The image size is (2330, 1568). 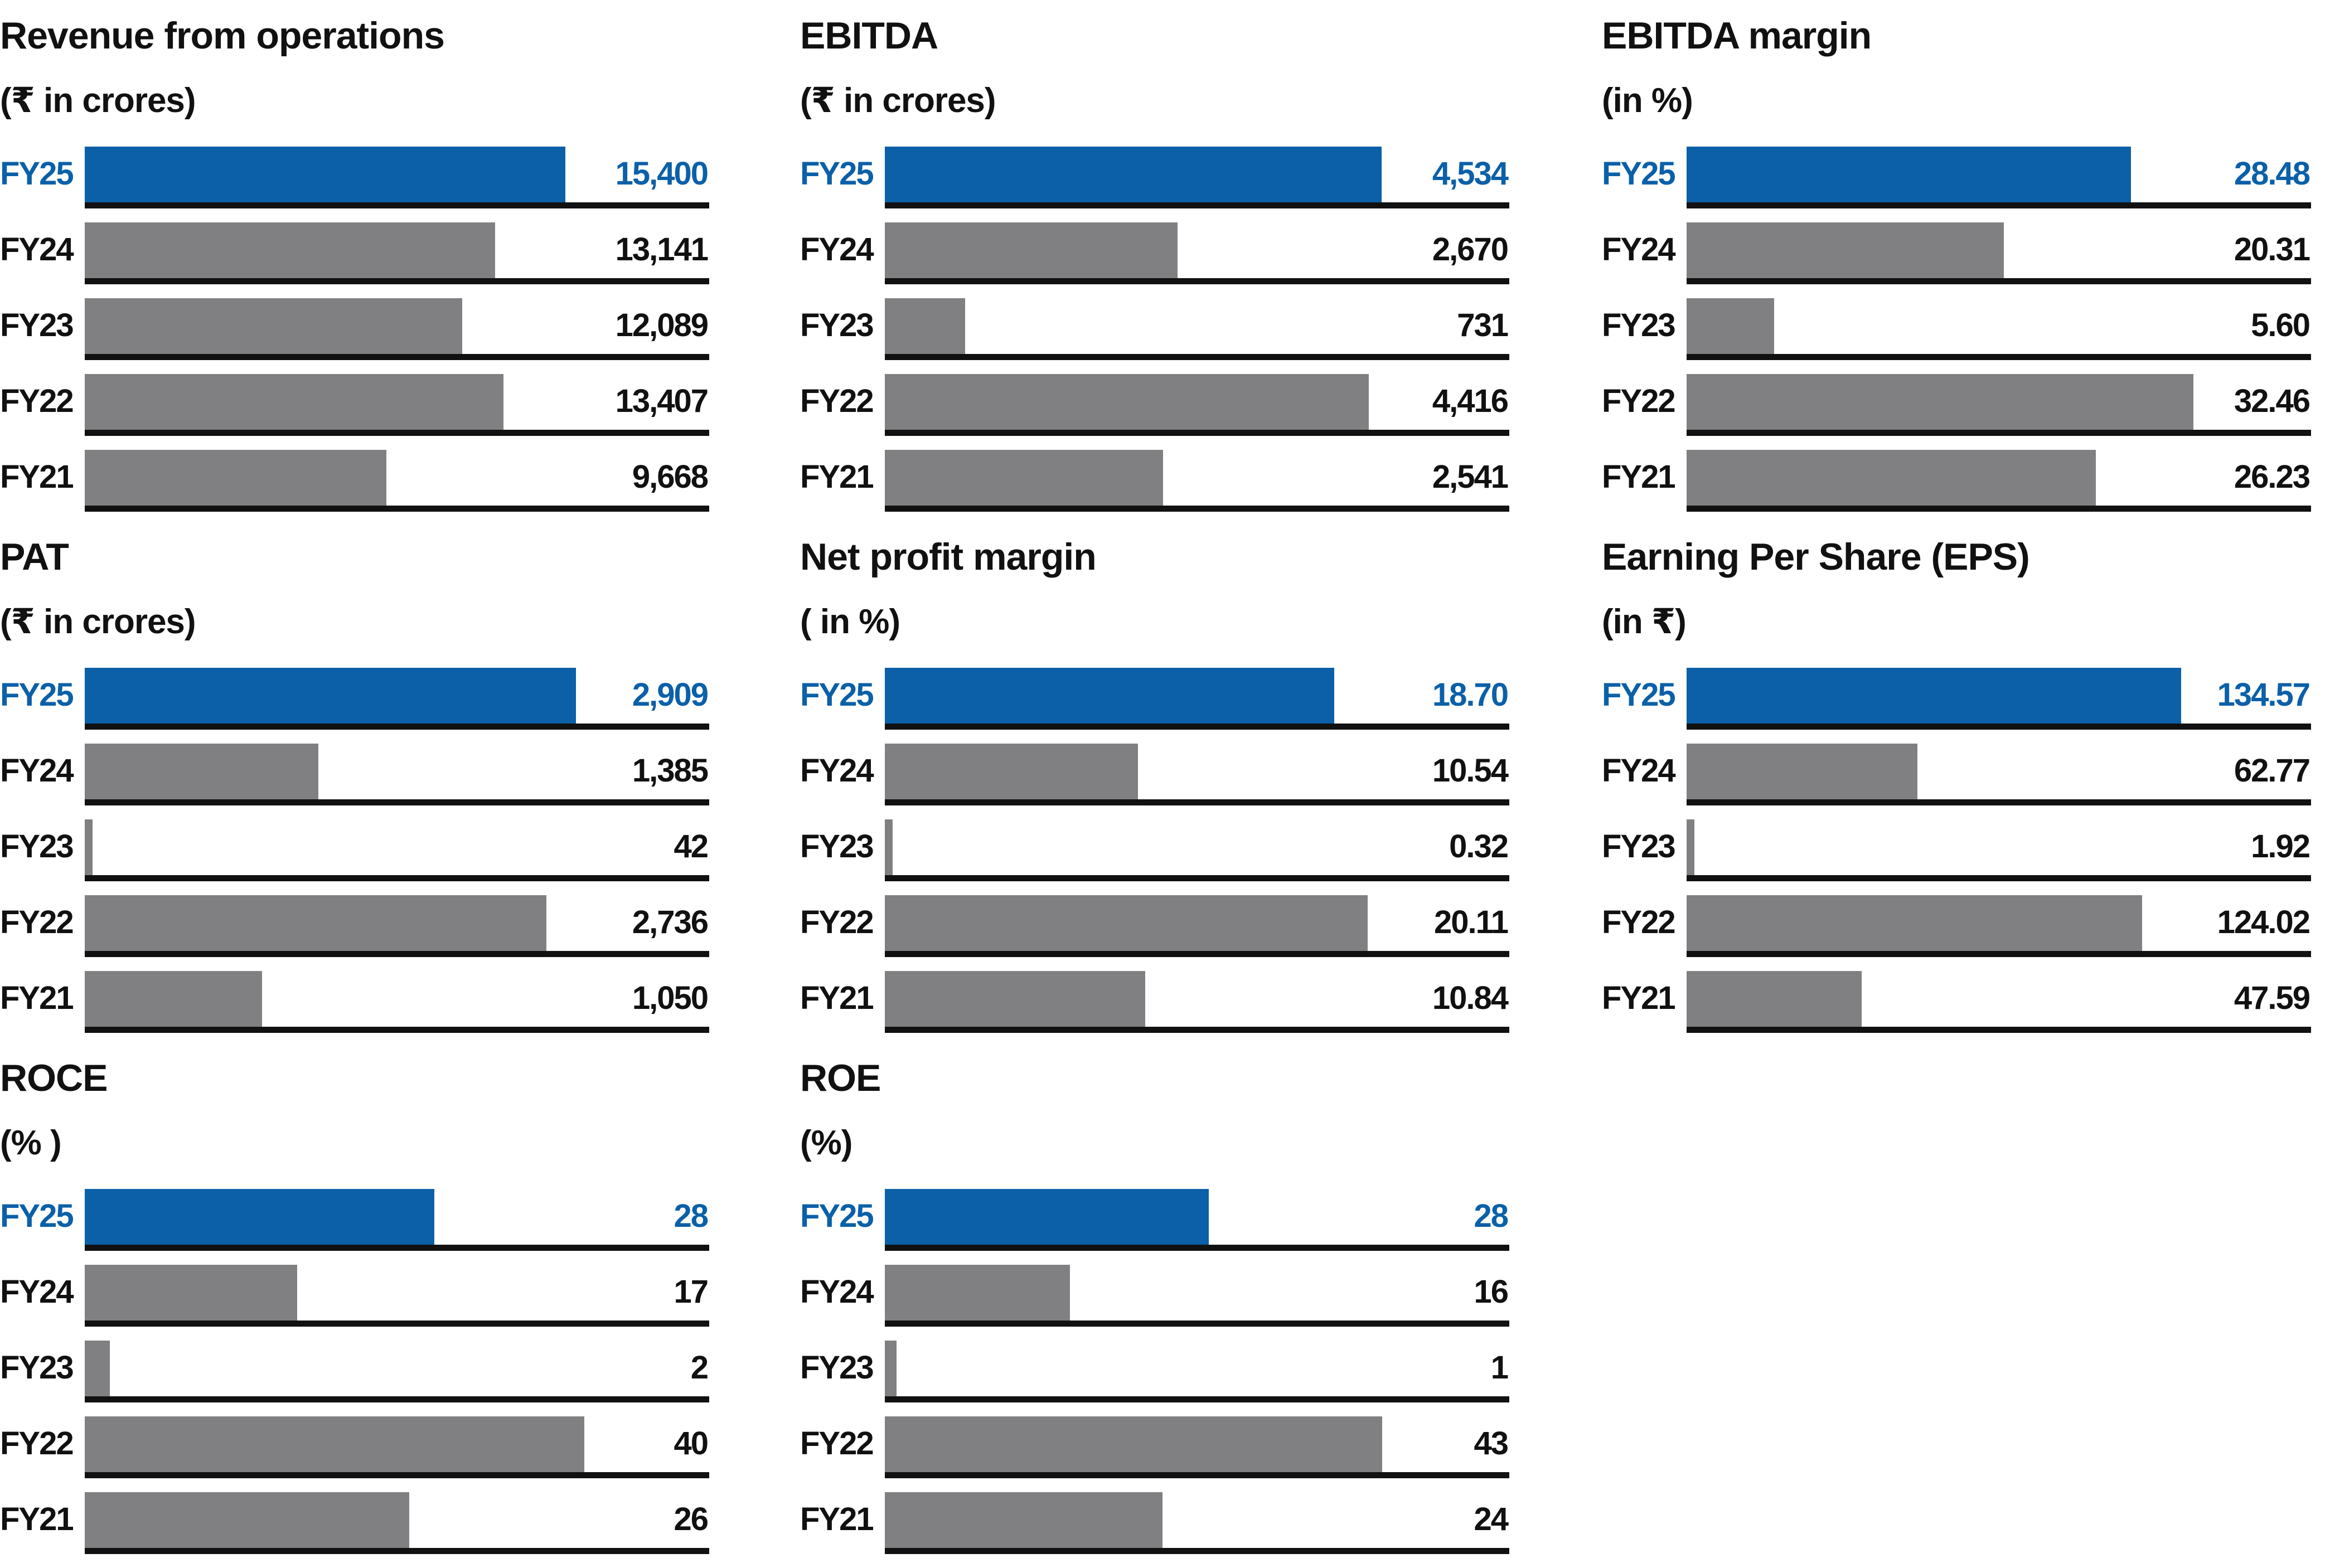 I want to click on panel-unit: ( in %), so click(x=850, y=622).